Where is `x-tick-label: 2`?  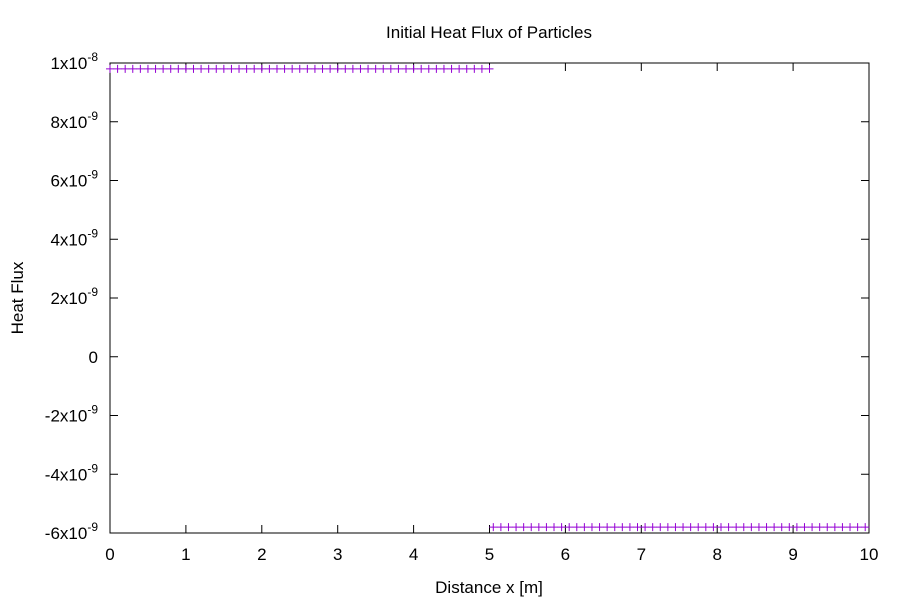
x-tick-label: 2 is located at coordinates (261, 554).